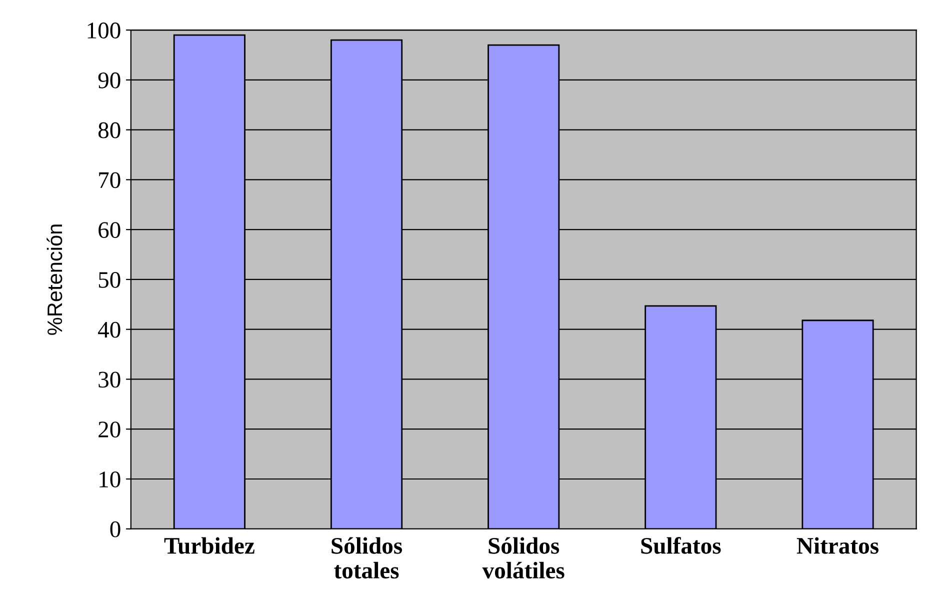 The image size is (935, 601). What do you see at coordinates (681, 545) in the screenshot?
I see `x-tick-label: Sulfatos` at bounding box center [681, 545].